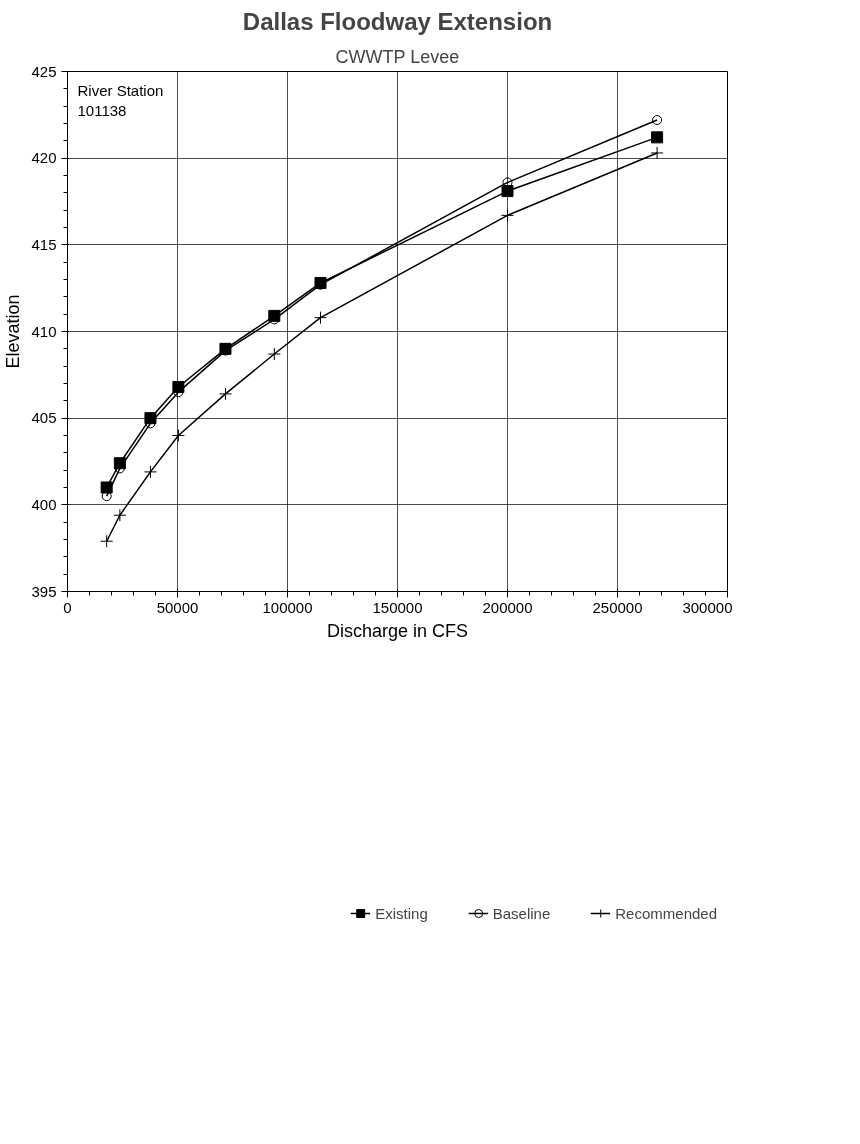 The height and width of the screenshot is (1144, 860). What do you see at coordinates (287, 607) in the screenshot?
I see `x-tick-label: 100000` at bounding box center [287, 607].